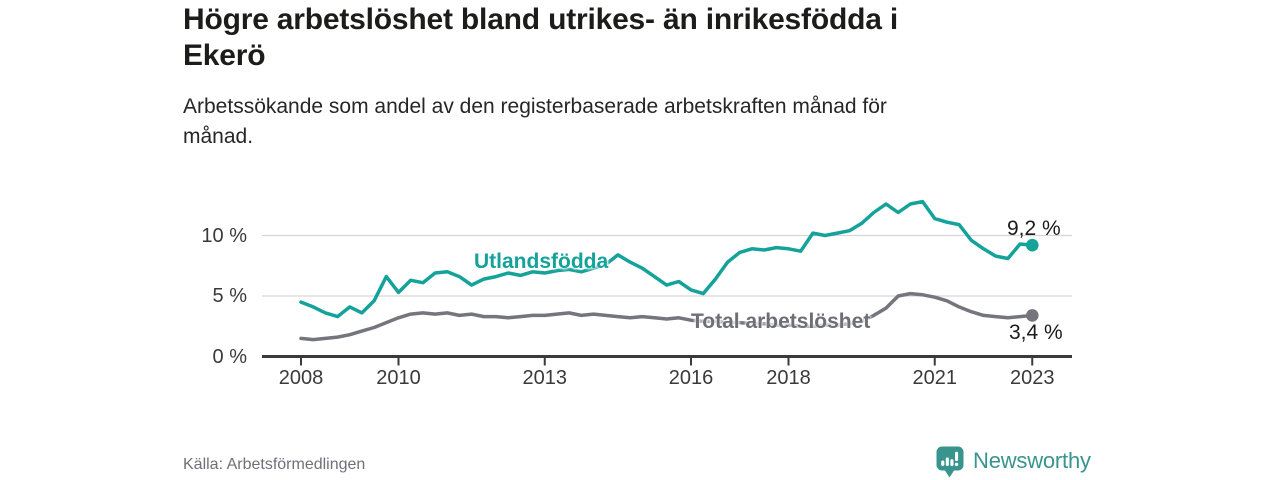 The image size is (1280, 480). I want to click on series-end-dot-utlandsfodda, so click(1032, 245).